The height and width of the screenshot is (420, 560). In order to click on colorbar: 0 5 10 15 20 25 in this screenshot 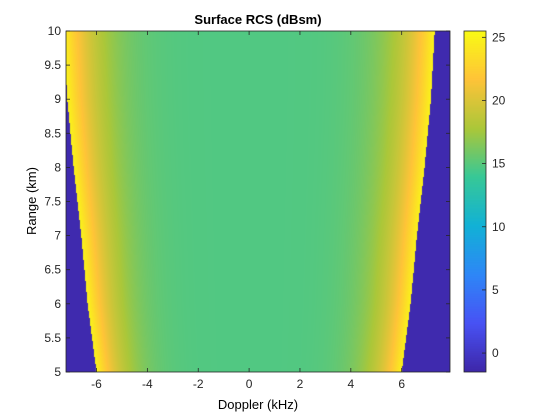, I will do `click(484, 201)`.